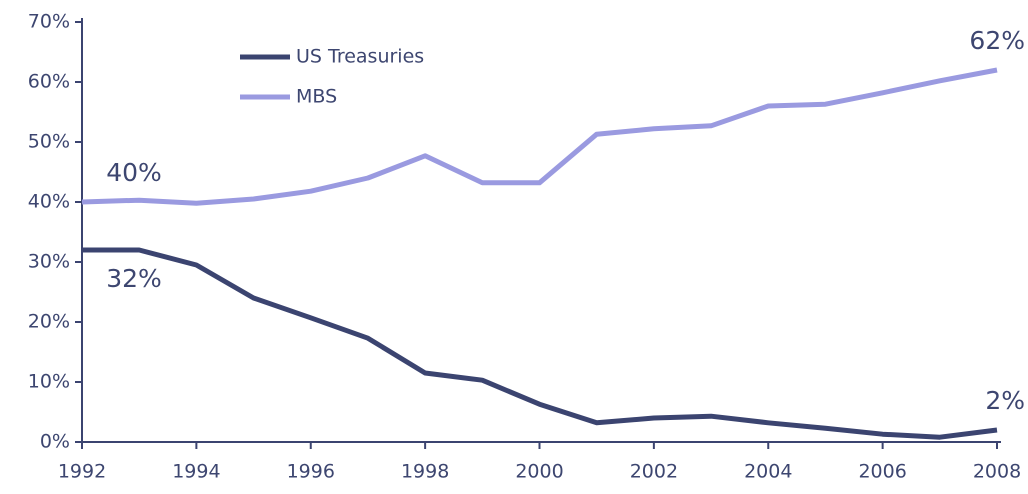 This screenshot has width=1028, height=494. Describe the element at coordinates (654, 472) in the screenshot. I see `x-tick-label: 2002` at that location.